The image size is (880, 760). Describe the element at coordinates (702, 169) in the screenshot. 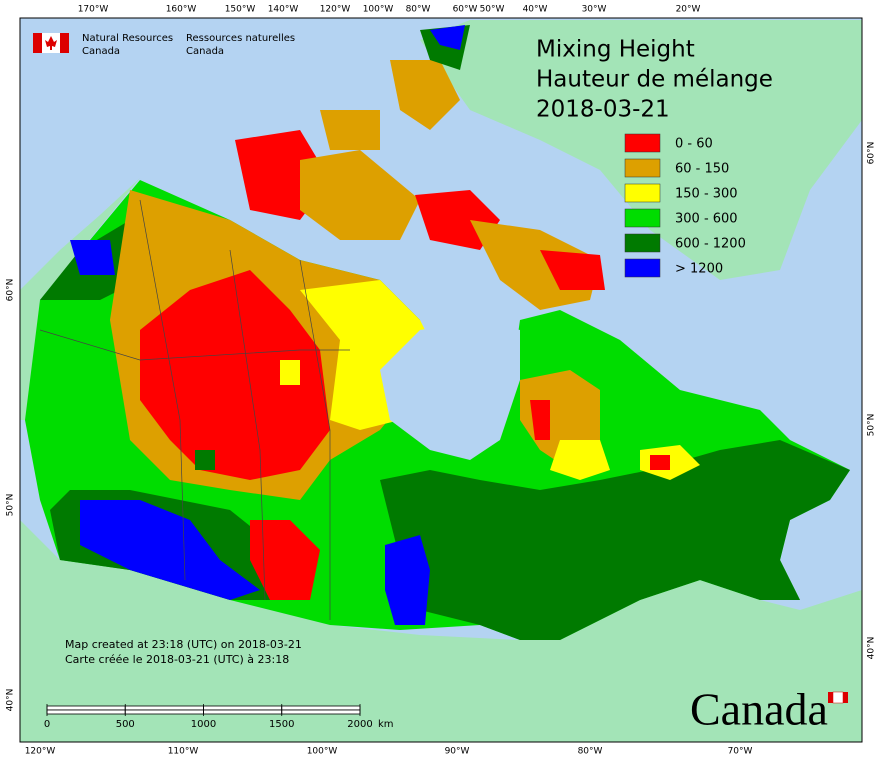

I see `legend-label: 60 - 150` at that location.